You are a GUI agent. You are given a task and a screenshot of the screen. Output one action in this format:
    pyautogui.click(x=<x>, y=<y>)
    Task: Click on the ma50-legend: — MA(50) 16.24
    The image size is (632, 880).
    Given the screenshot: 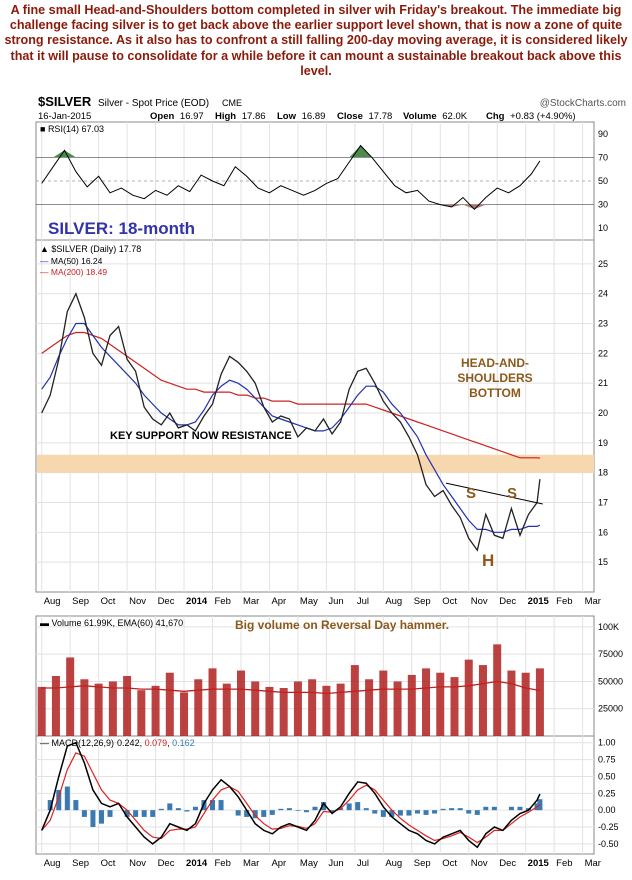 What is the action you would take?
    pyautogui.click(x=71, y=261)
    